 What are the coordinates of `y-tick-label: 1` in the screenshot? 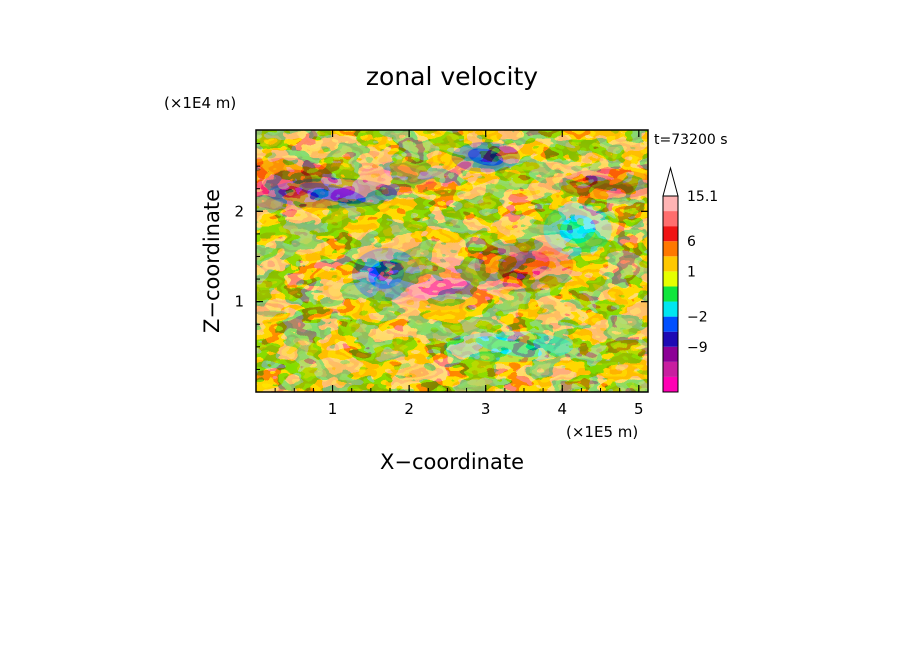 It's located at (239, 302).